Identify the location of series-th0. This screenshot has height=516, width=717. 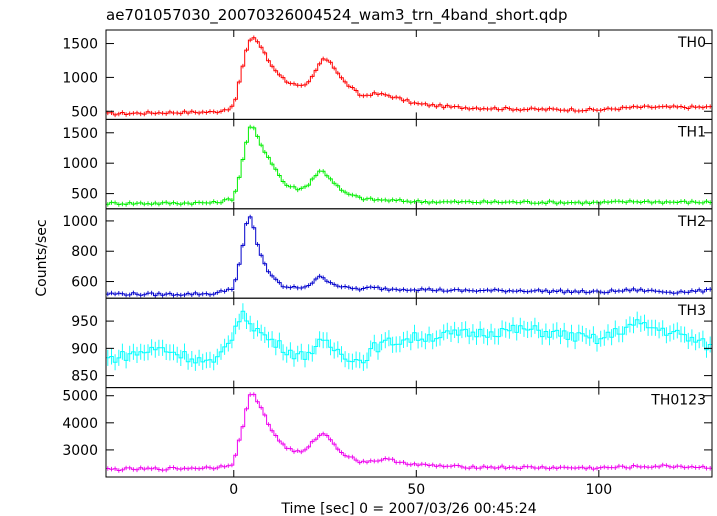
(409, 76).